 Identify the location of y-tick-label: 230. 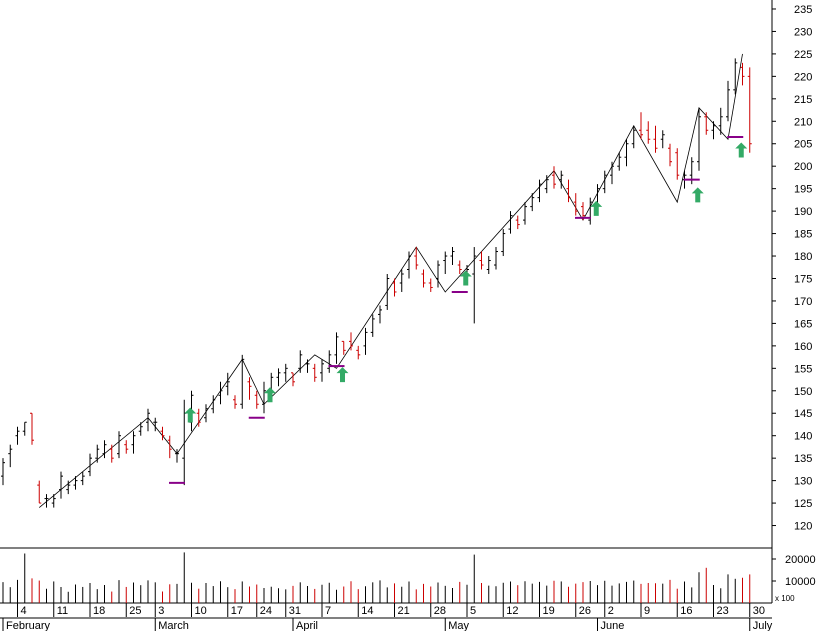
(803, 32).